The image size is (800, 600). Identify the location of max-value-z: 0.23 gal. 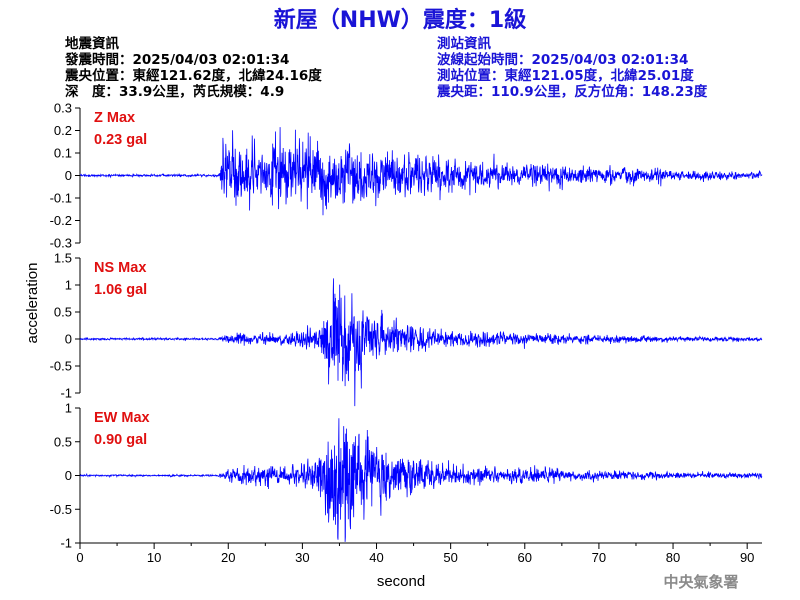
(120, 140).